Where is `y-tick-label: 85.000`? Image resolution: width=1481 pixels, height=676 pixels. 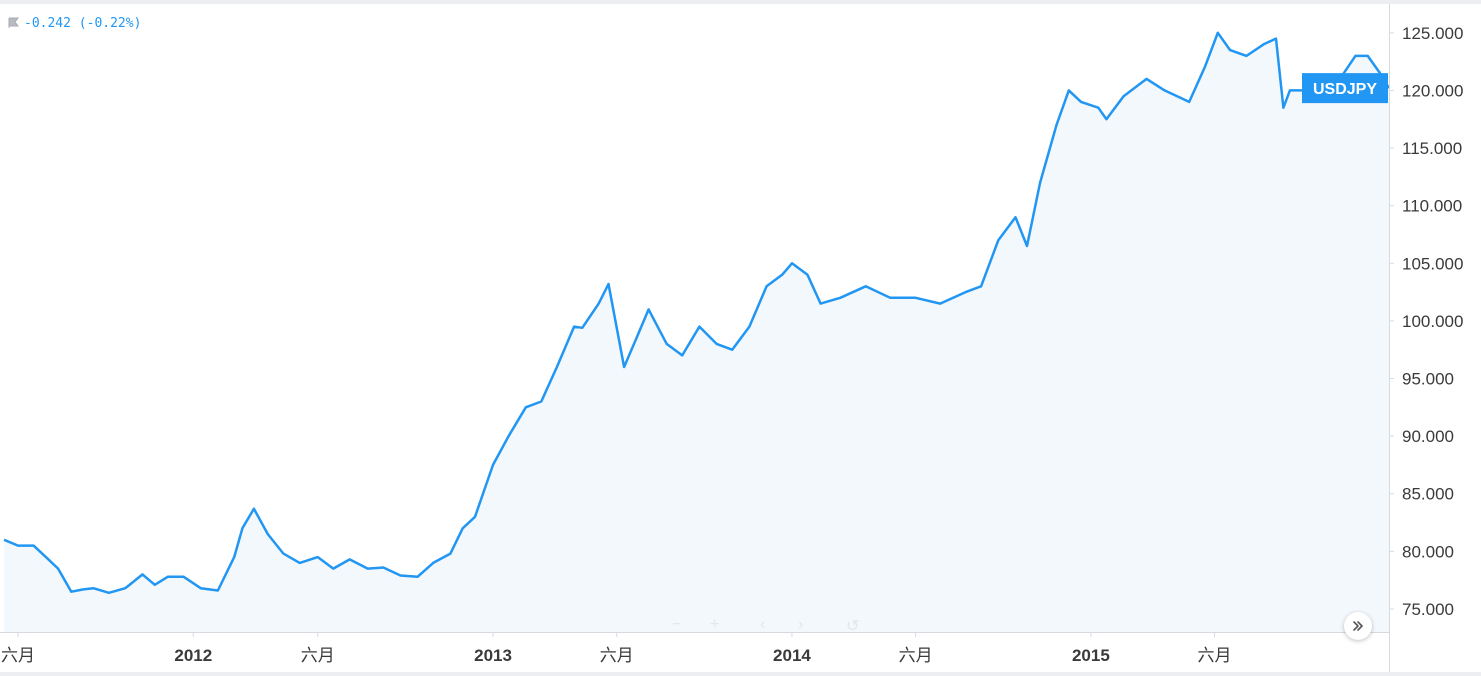 y-tick-label: 85.000 is located at coordinates (1428, 494).